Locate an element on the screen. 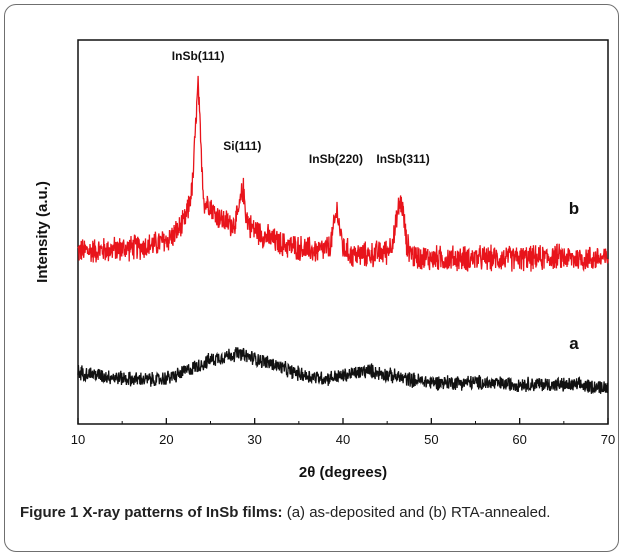 Image resolution: width=625 pixels, height=558 pixels. x-tick-label: 30 is located at coordinates (254, 439).